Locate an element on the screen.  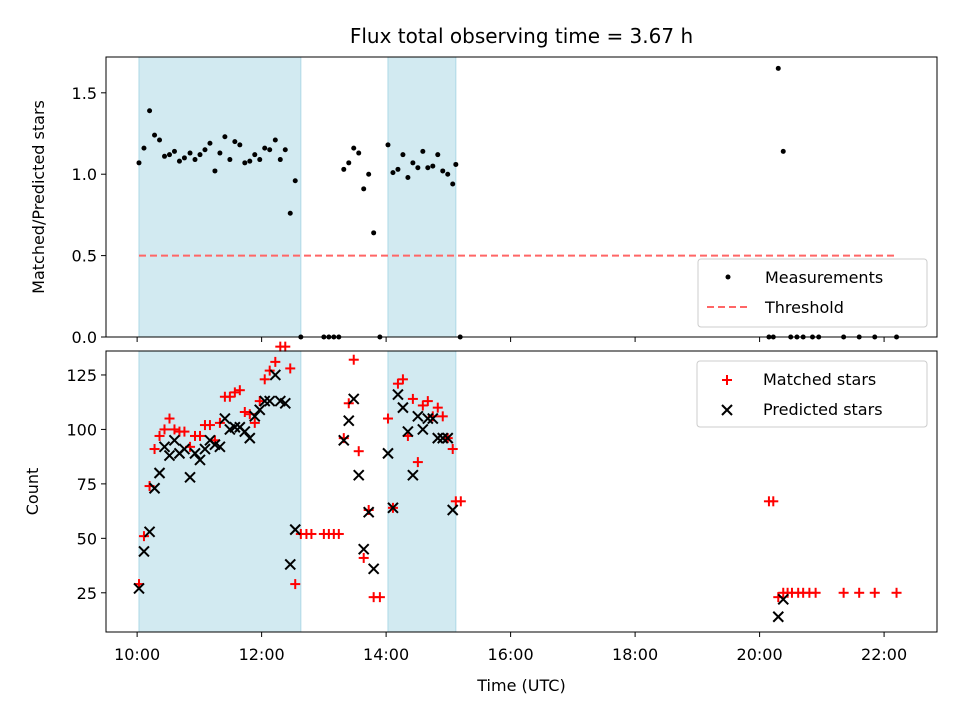
x-tick-label: 20:00 is located at coordinates (760, 654).